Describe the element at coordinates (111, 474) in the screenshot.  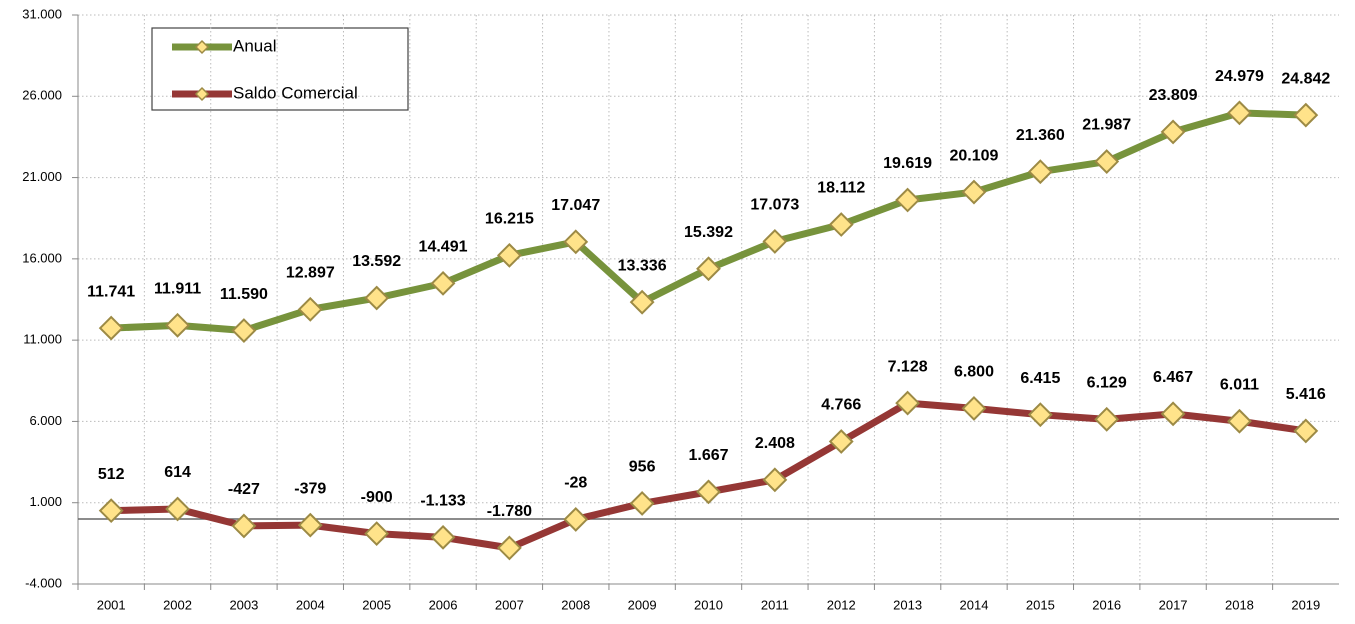
I see `data-label: 512` at that location.